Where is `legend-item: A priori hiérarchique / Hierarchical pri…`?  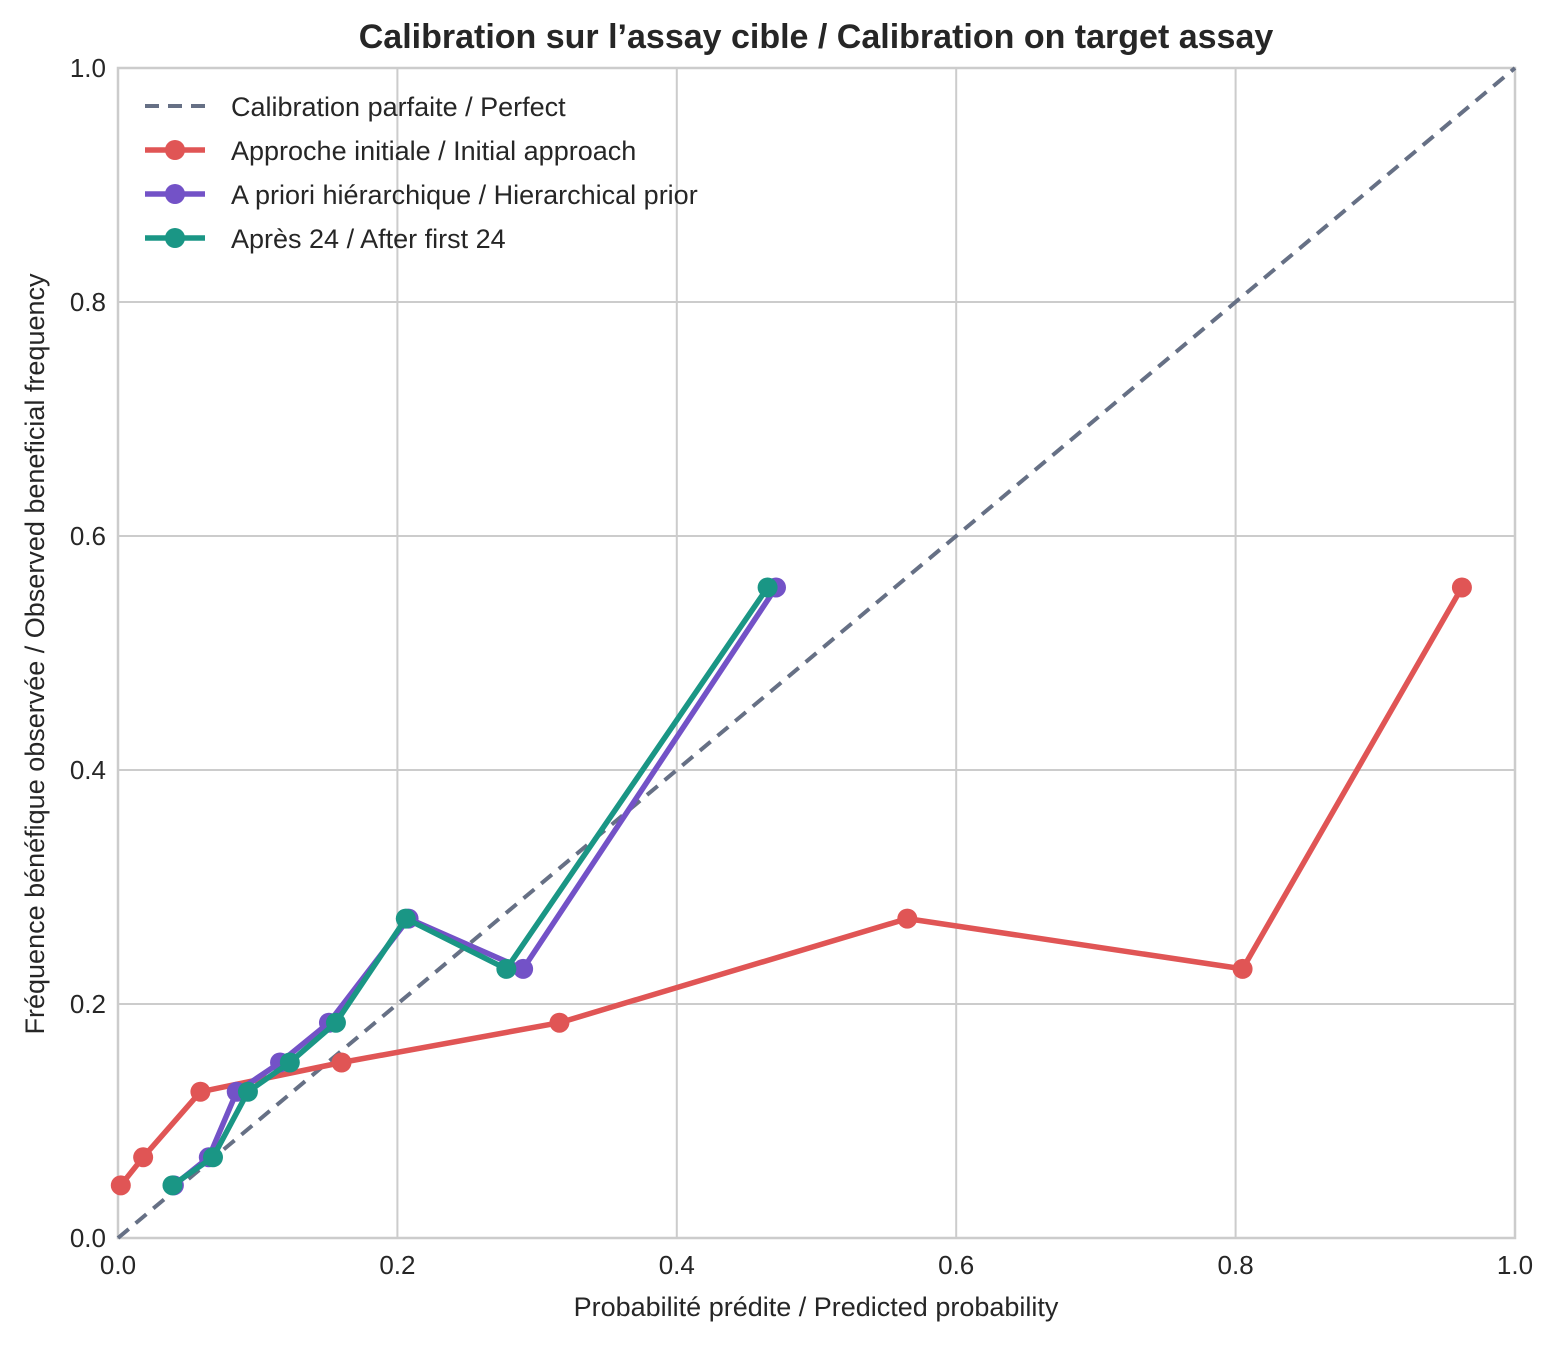 legend-item: A priori hiérarchique / Hierarchical pri… is located at coordinates (421, 195).